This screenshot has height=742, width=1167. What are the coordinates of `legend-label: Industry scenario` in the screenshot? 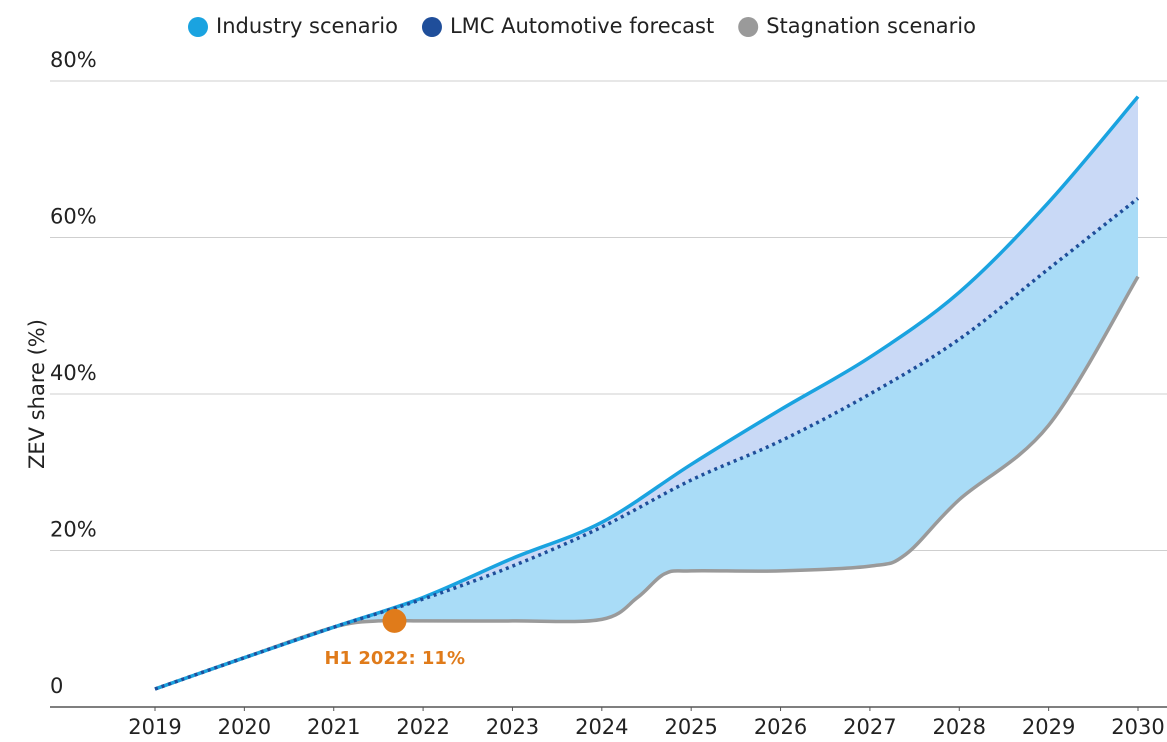 It's located at (307, 26).